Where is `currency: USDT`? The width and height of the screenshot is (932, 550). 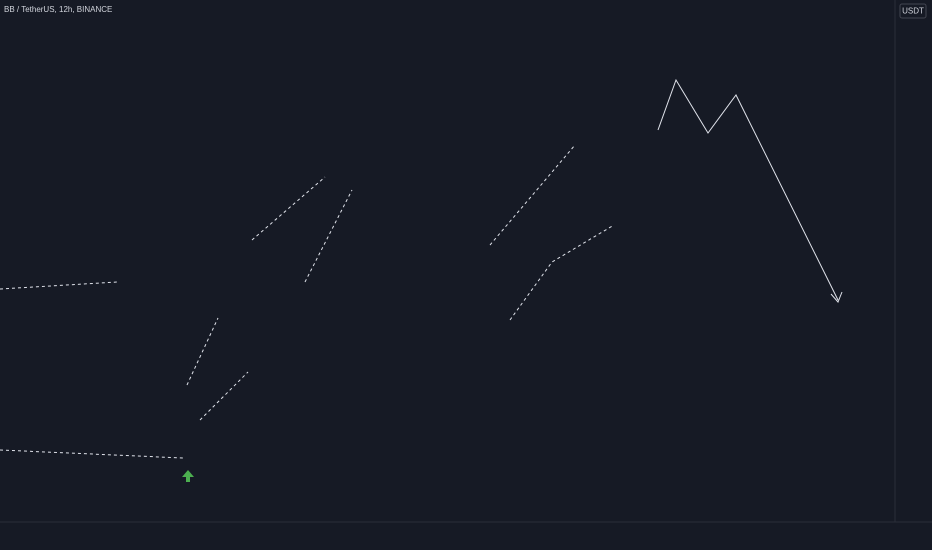
currency: USDT is located at coordinates (913, 11).